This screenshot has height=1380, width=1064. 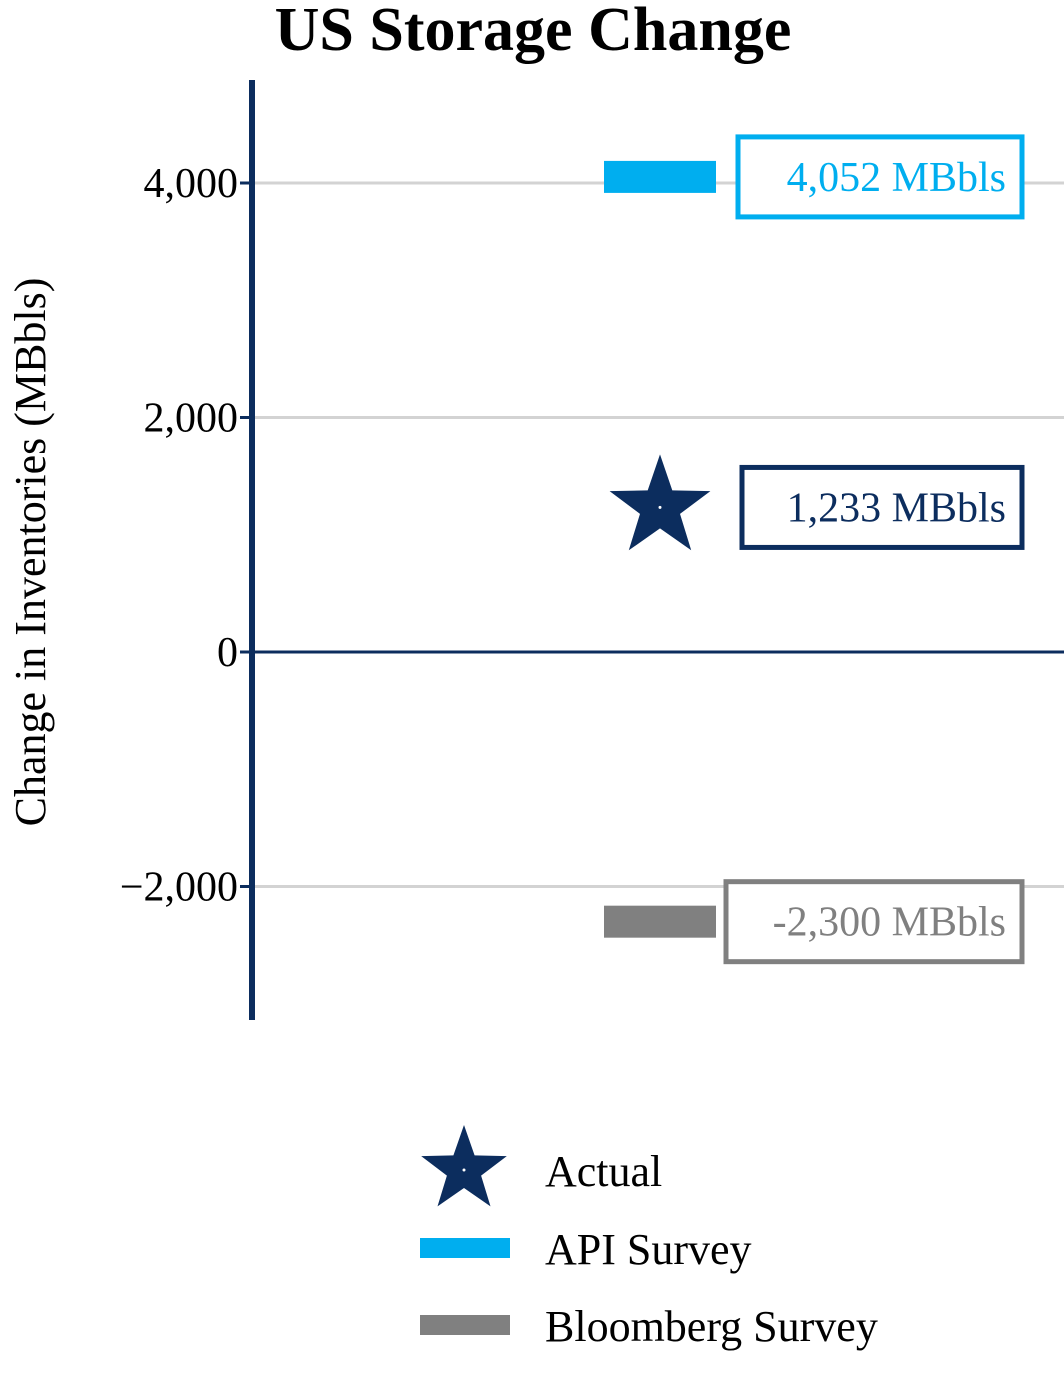 I want to click on api-survey-marker, so click(x=660, y=176).